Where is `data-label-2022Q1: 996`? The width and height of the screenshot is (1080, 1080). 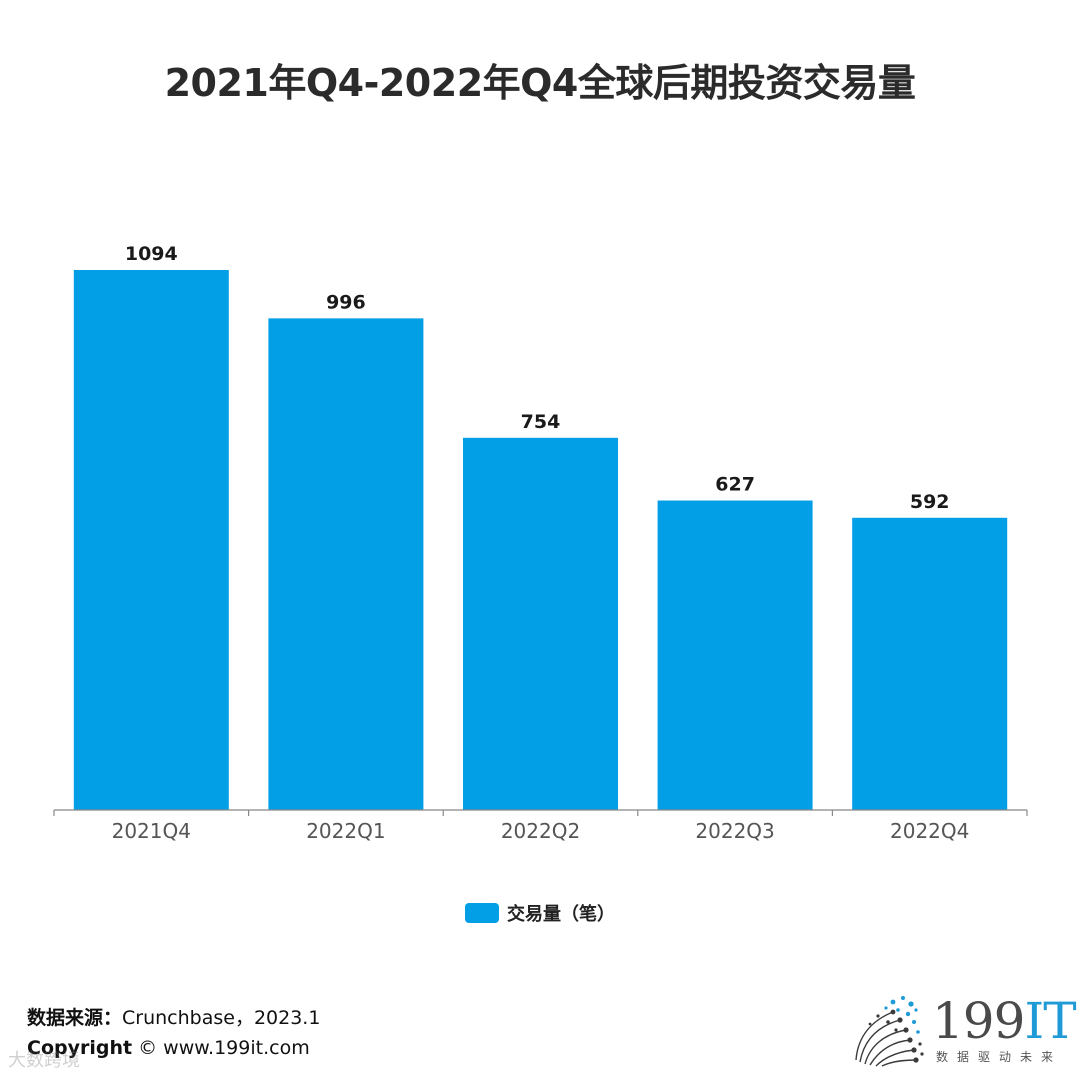
data-label-2022Q1: 996 is located at coordinates (346, 302).